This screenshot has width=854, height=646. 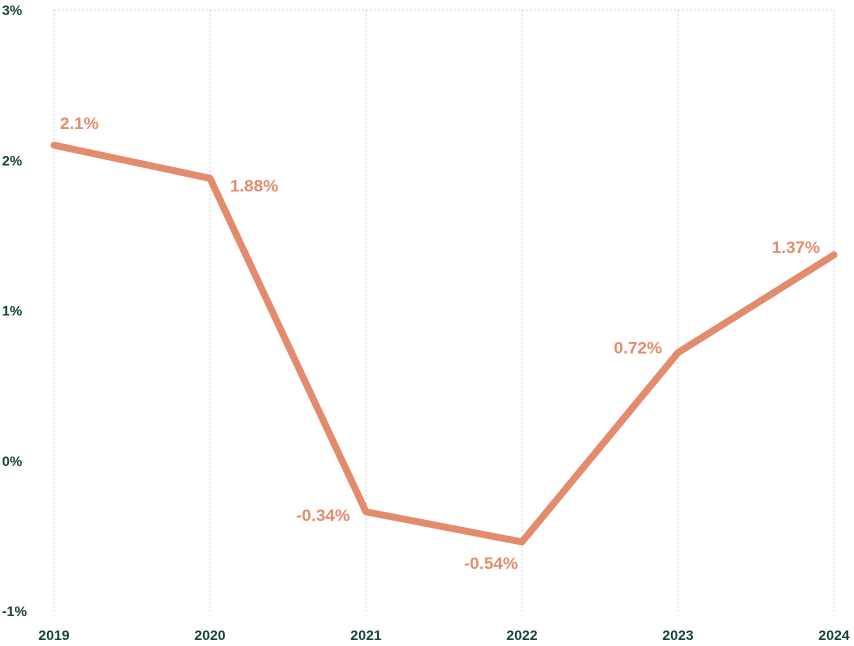 I want to click on y-axis-tick-labels: 3% 2% 1% 0% -1%, so click(x=14, y=310).